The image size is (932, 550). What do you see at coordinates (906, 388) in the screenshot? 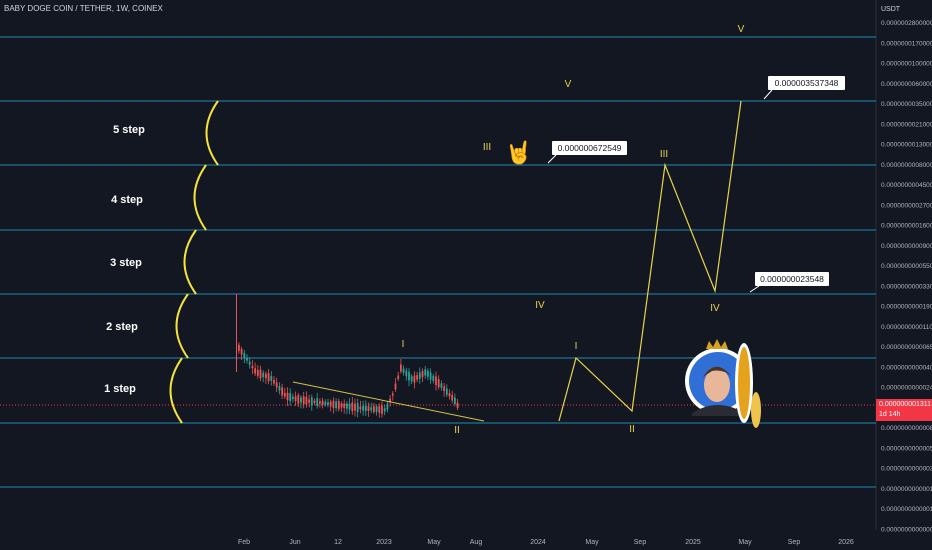
I see `y-tick-label: 0.000000000002400` at bounding box center [906, 388].